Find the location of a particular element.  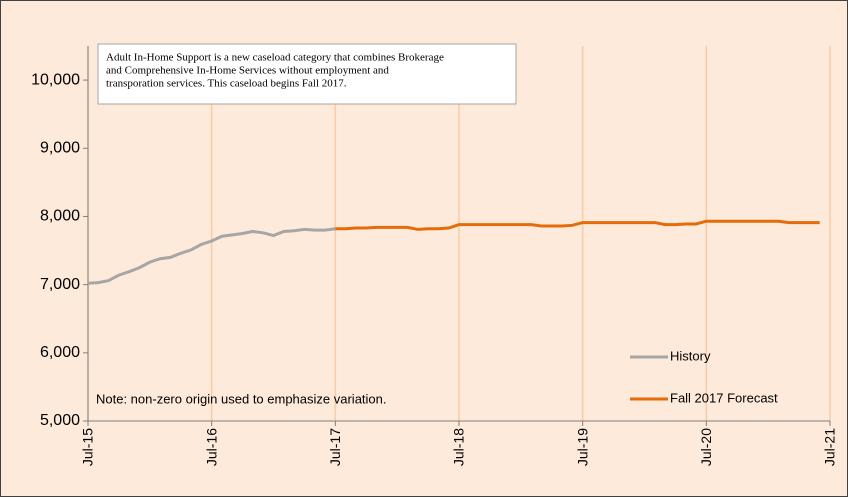

y-tick-label: 10,000 is located at coordinates (55, 79).